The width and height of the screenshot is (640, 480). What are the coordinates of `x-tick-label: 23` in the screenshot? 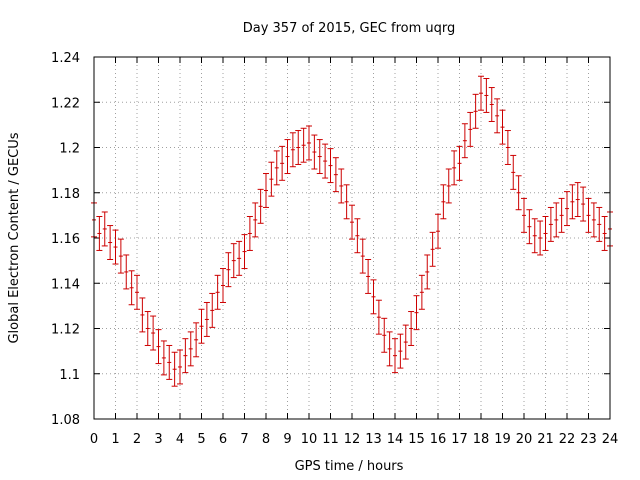 It's located at (588, 439).